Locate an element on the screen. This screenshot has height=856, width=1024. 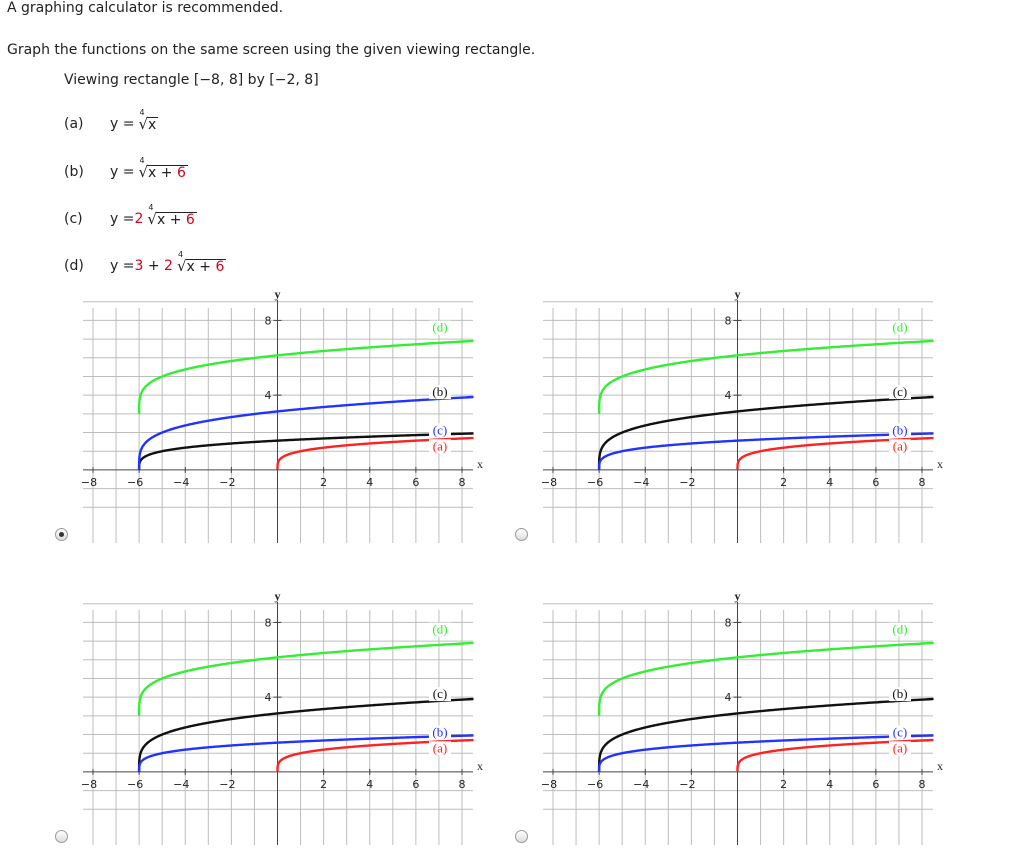
radicand: x is located at coordinates (153, 125).